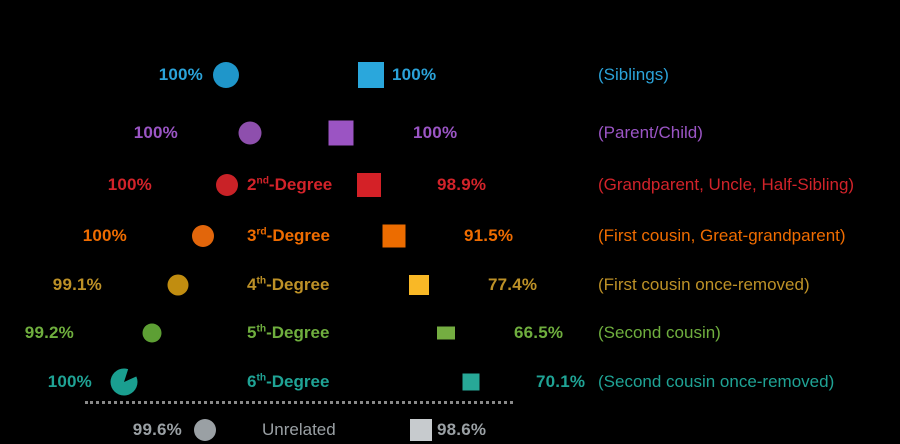  I want to click on degree-label: 2nd-Degree, so click(289, 185).